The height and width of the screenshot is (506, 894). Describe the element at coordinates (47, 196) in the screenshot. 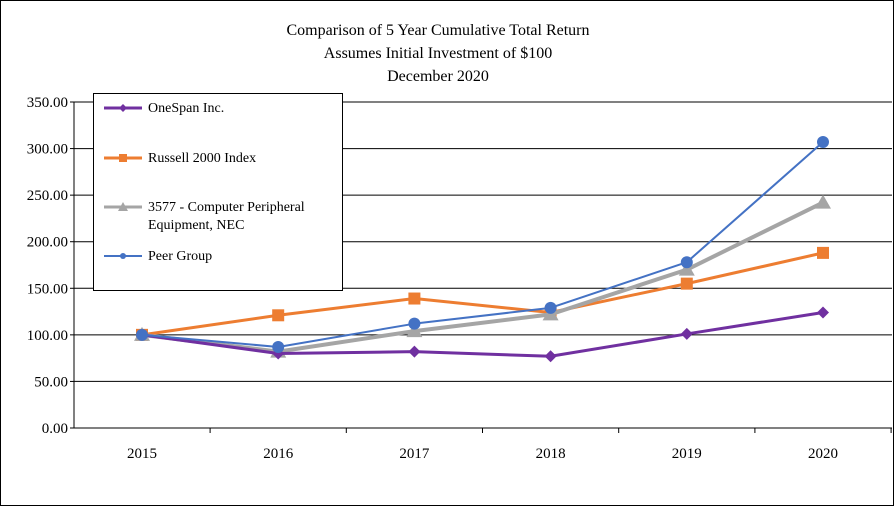

I see `y-tick-label: 250.00` at that location.